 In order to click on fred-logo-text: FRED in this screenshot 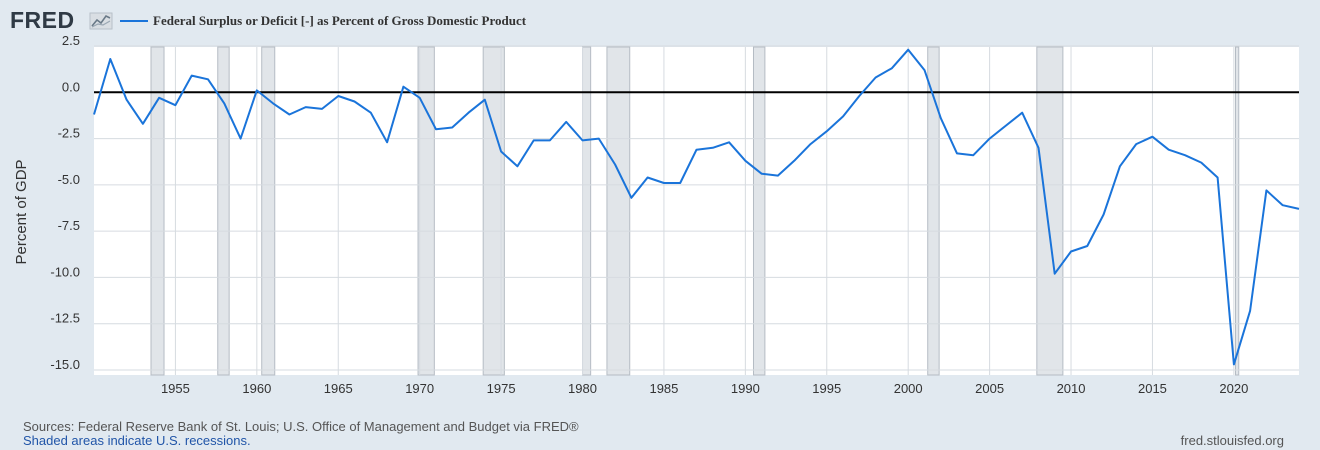, I will do `click(42, 20)`.